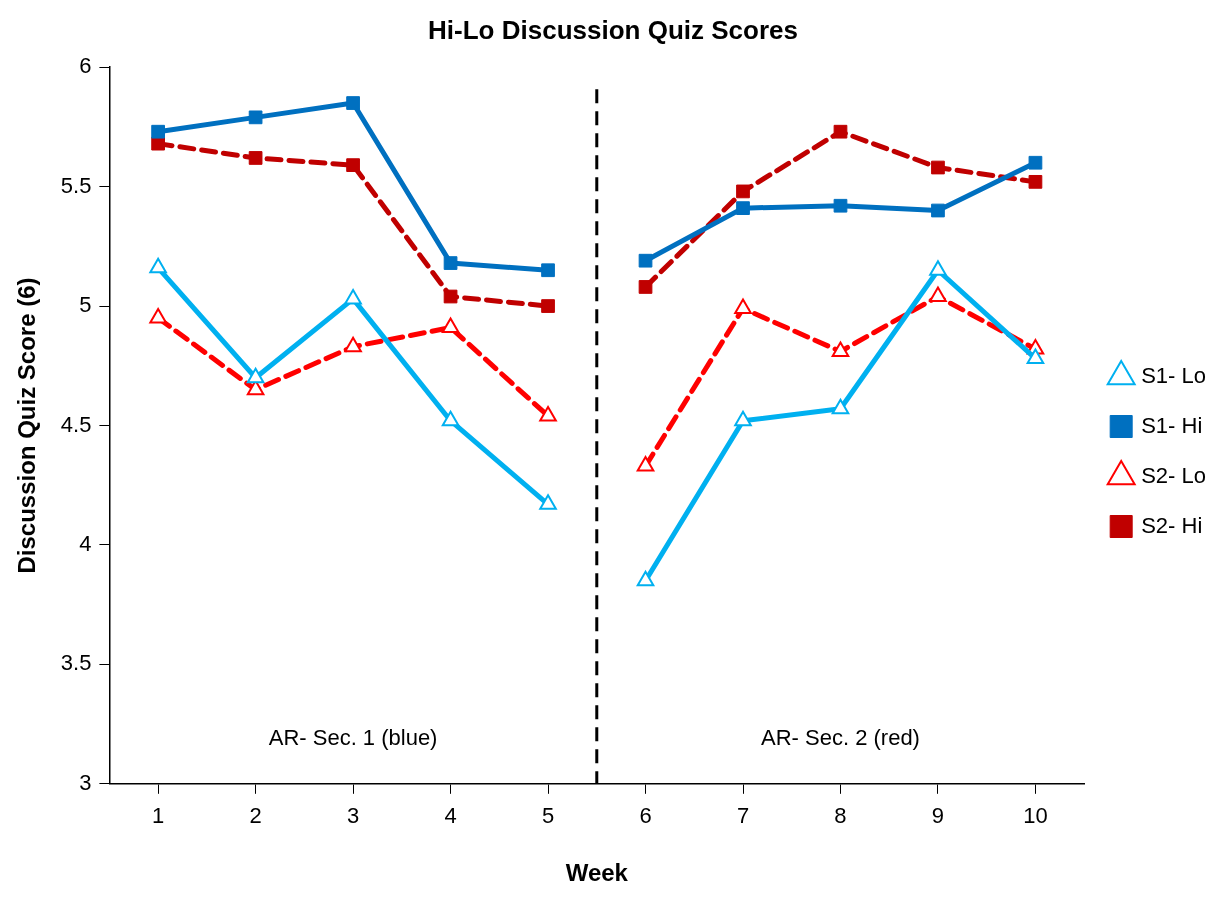 The height and width of the screenshot is (903, 1226). Describe the element at coordinates (597, 873) in the screenshot. I see `x-axis-title: Week` at that location.